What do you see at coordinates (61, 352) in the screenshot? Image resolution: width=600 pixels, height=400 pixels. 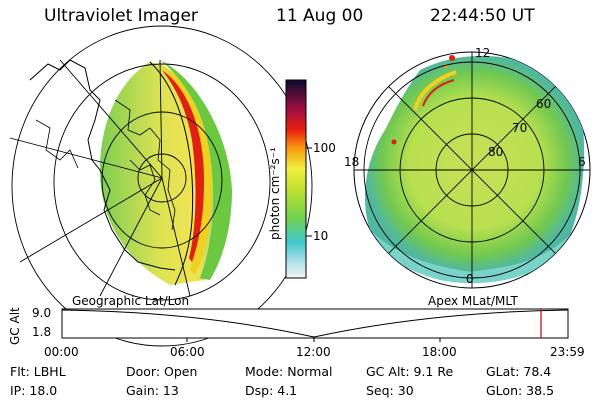 I see `time-tick-0000: 00:00` at bounding box center [61, 352].